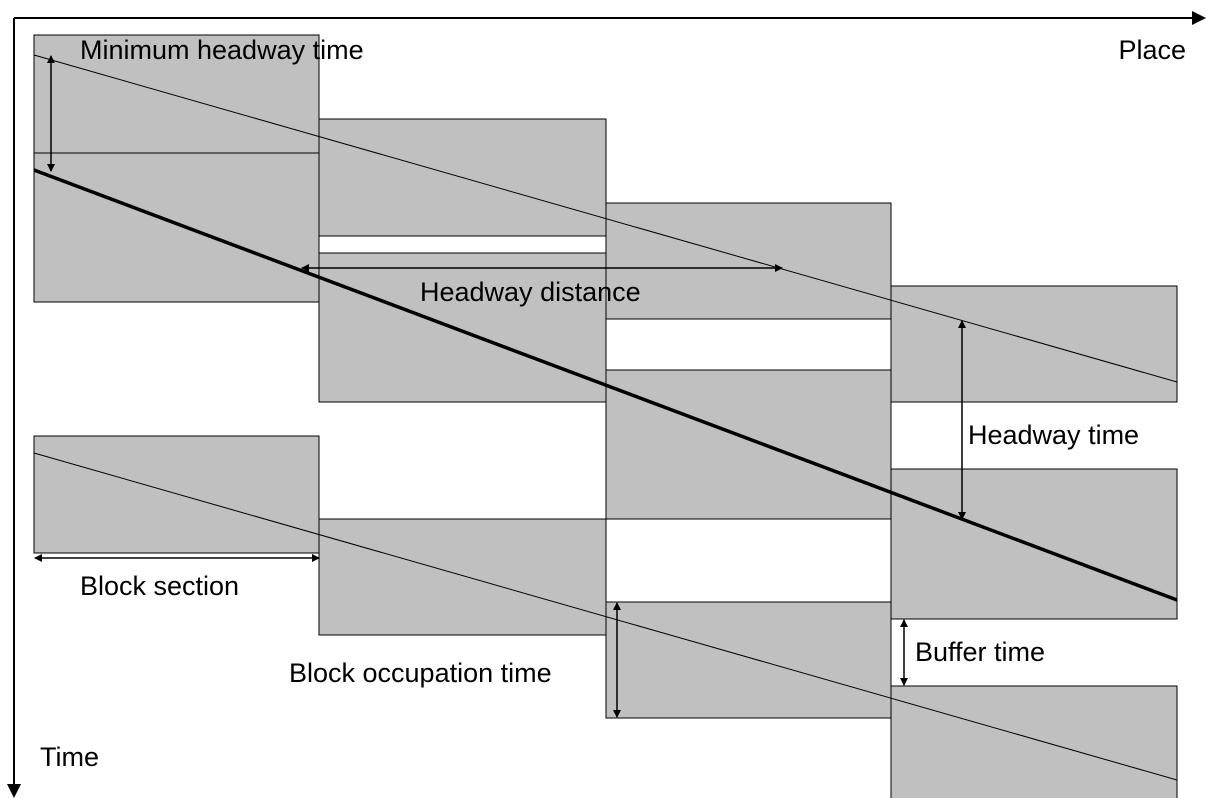  What do you see at coordinates (980, 652) in the screenshot?
I see `label: Buffer time` at bounding box center [980, 652].